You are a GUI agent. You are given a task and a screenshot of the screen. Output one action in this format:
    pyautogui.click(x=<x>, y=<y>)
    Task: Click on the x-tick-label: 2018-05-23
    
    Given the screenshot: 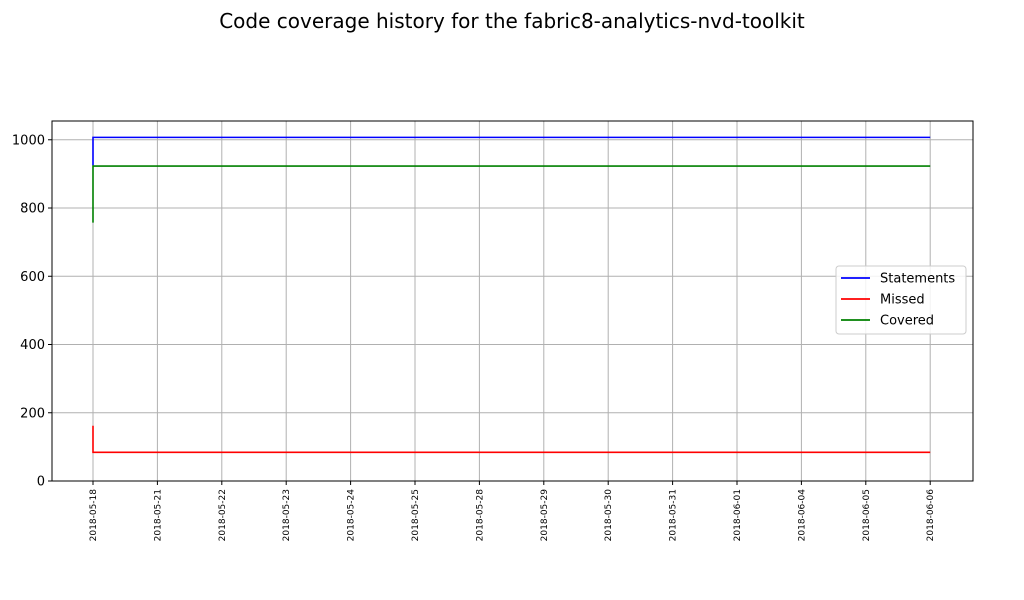 What is the action you would take?
    pyautogui.click(x=287, y=515)
    